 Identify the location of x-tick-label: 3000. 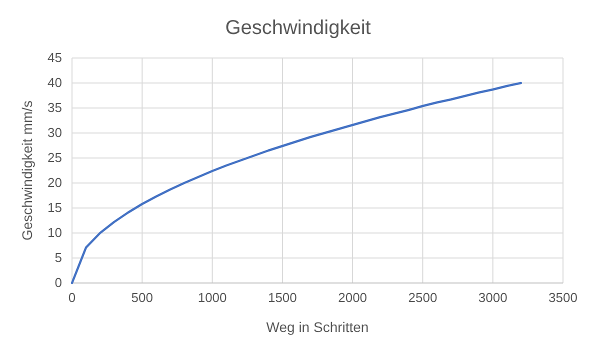
(493, 298).